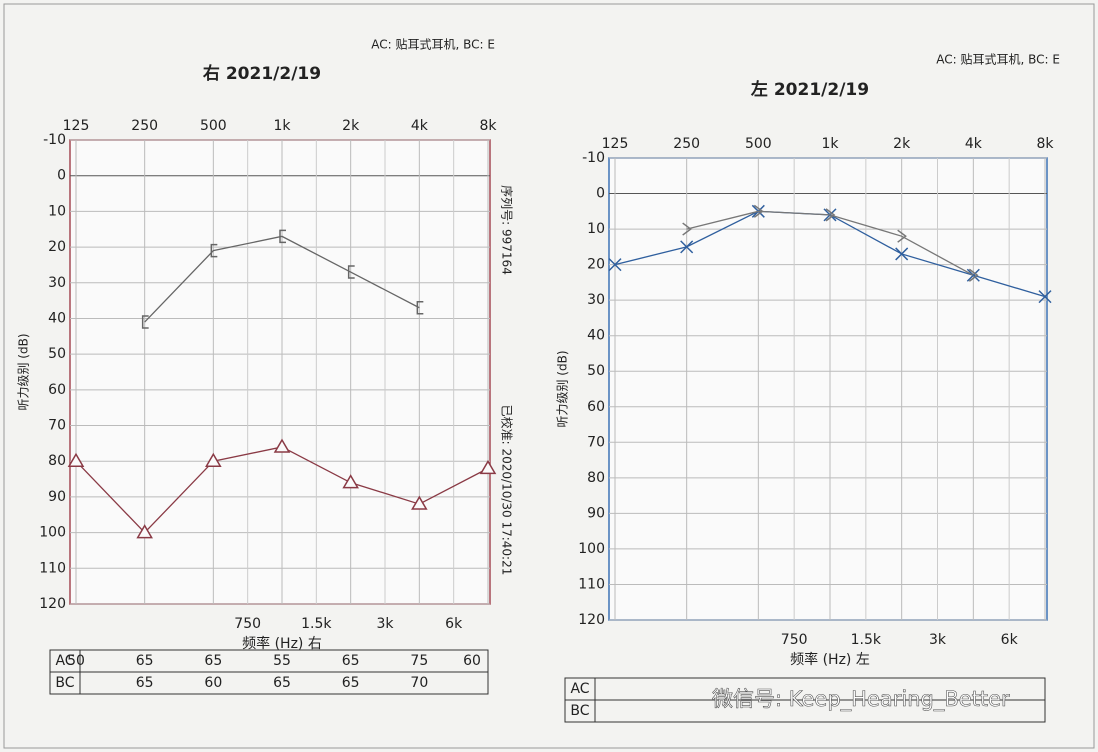 Image resolution: width=1098 pixels, height=752 pixels. What do you see at coordinates (810, 89) in the screenshot?
I see `chart-title: 左 2021/2/19` at bounding box center [810, 89].